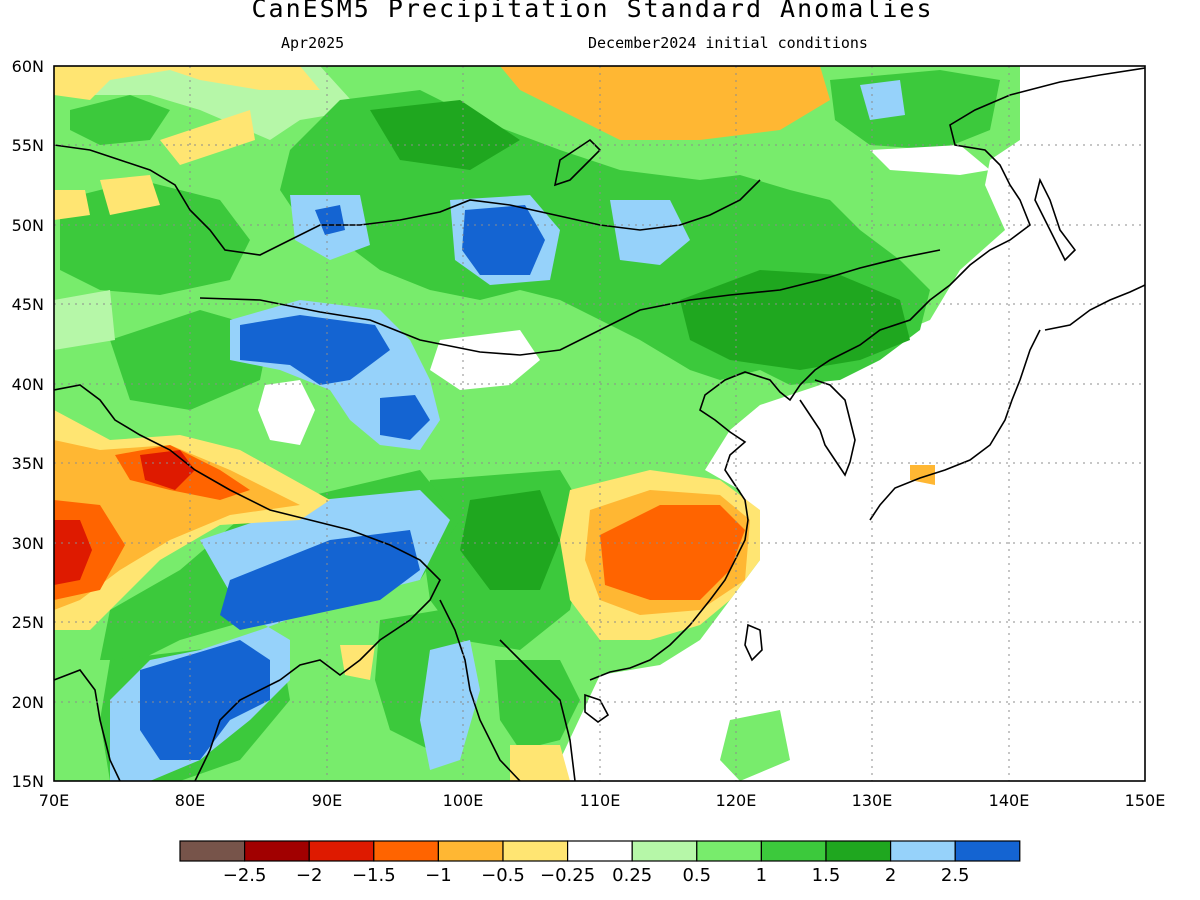  I want to click on lon-tick-label: 140E, so click(1009, 800).